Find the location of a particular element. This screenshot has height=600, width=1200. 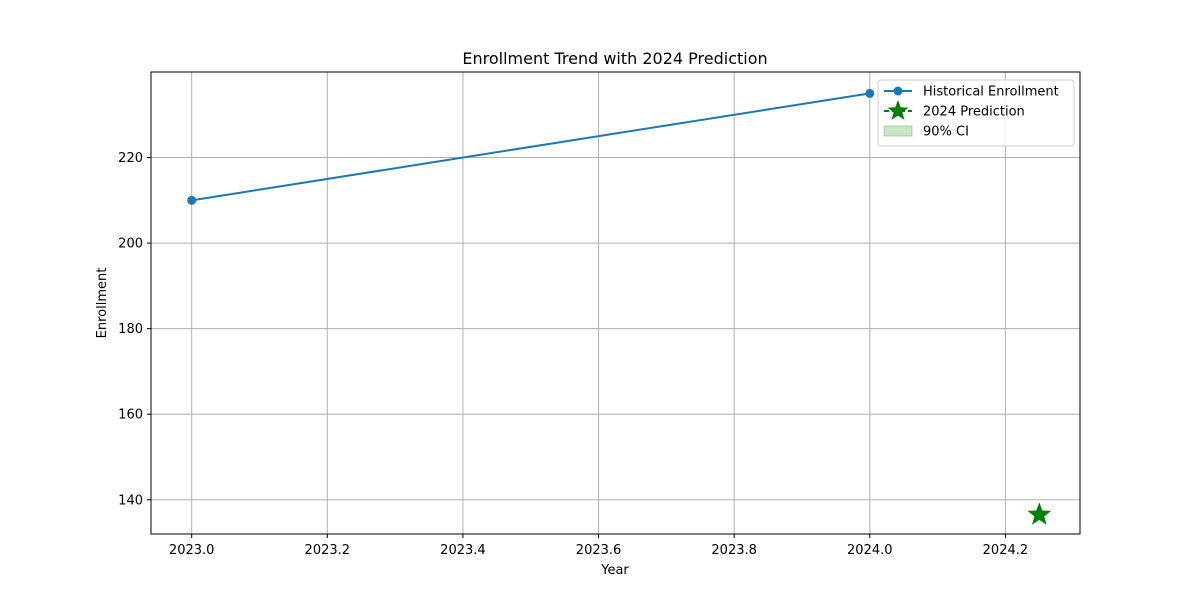

y-tick-label: 160 is located at coordinates (130, 415).